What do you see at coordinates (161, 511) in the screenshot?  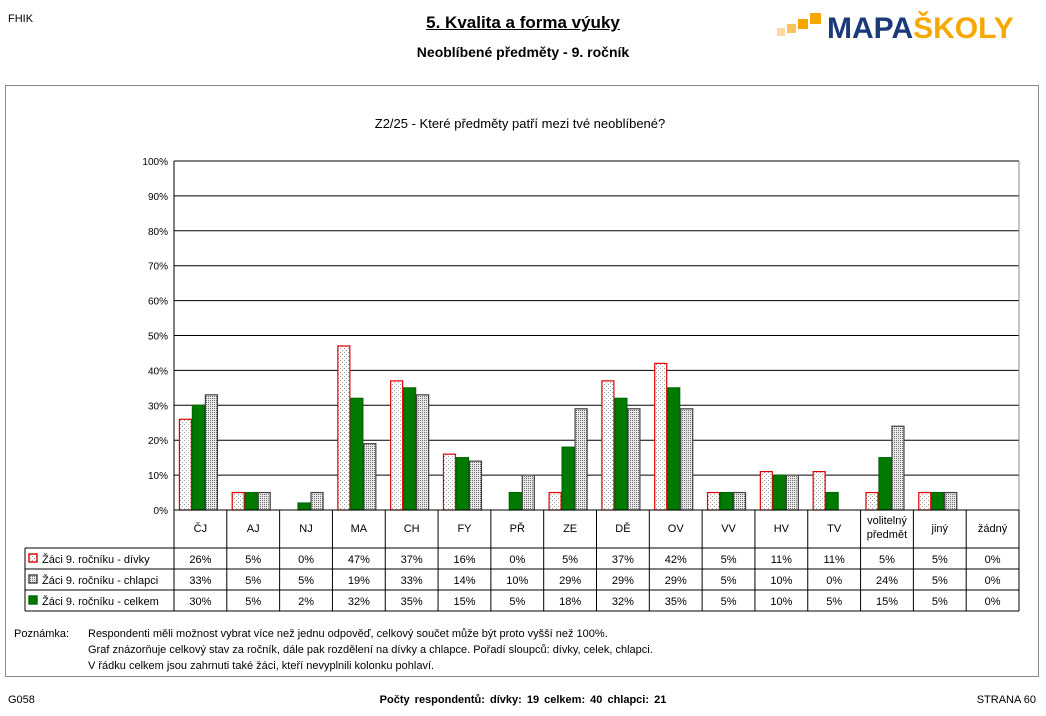 I see `y-tick-label: 0%` at bounding box center [161, 511].